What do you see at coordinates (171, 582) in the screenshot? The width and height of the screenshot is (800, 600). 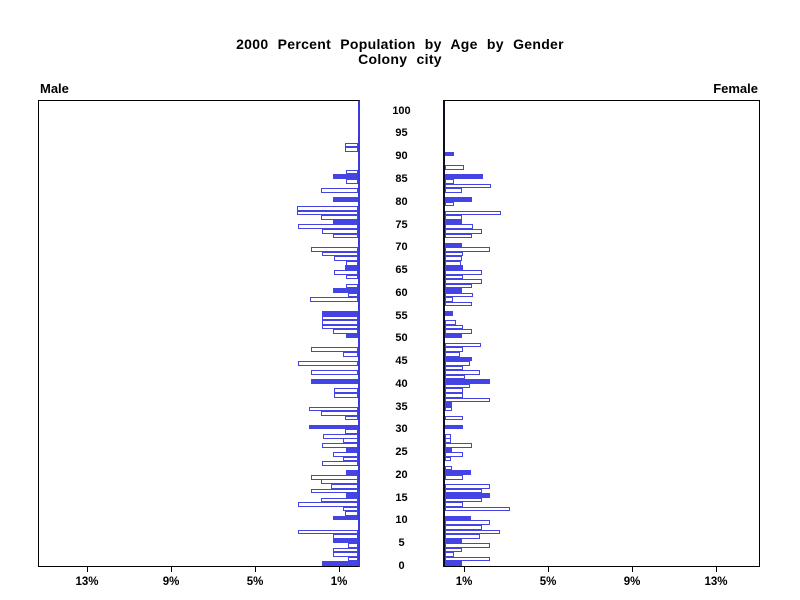 I see `male-pct-label-9: 9%` at bounding box center [171, 582].